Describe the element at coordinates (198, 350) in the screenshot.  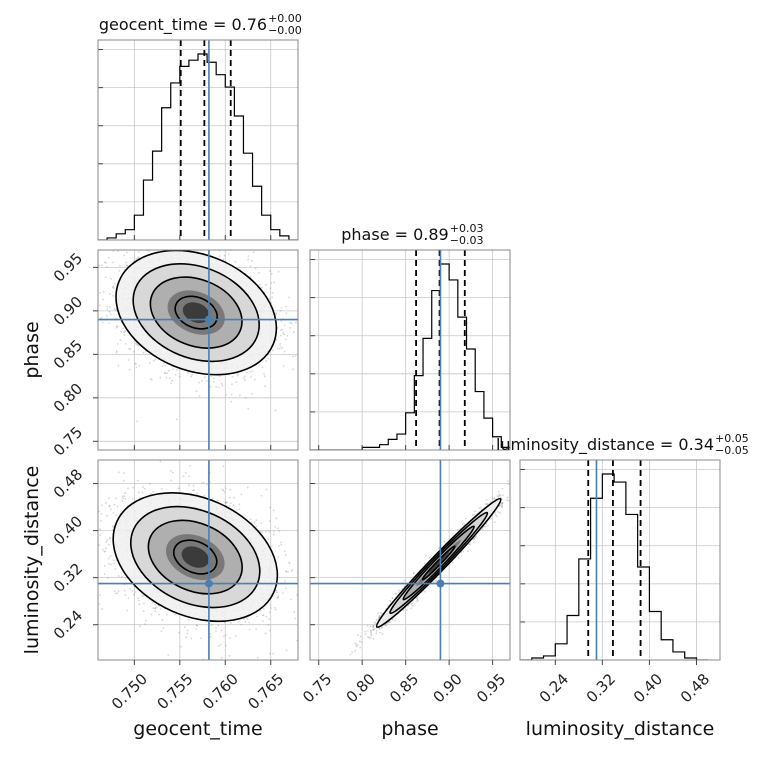
I see `scatter-panel-geocent_time-phase-frame` at that location.